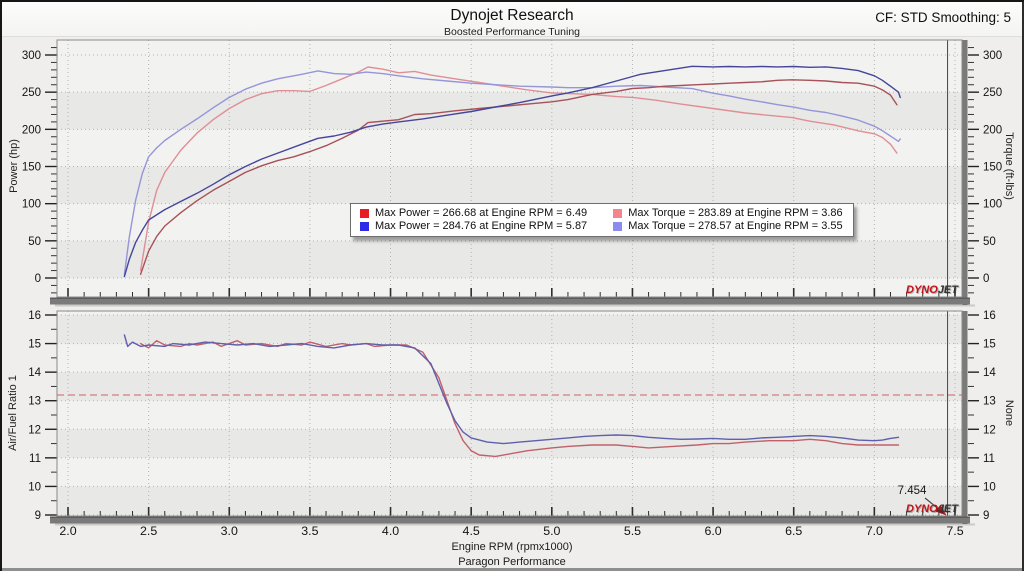 The image size is (1024, 571). I want to click on dynojet-logo-bottom: DYNOJET, so click(913, 509).